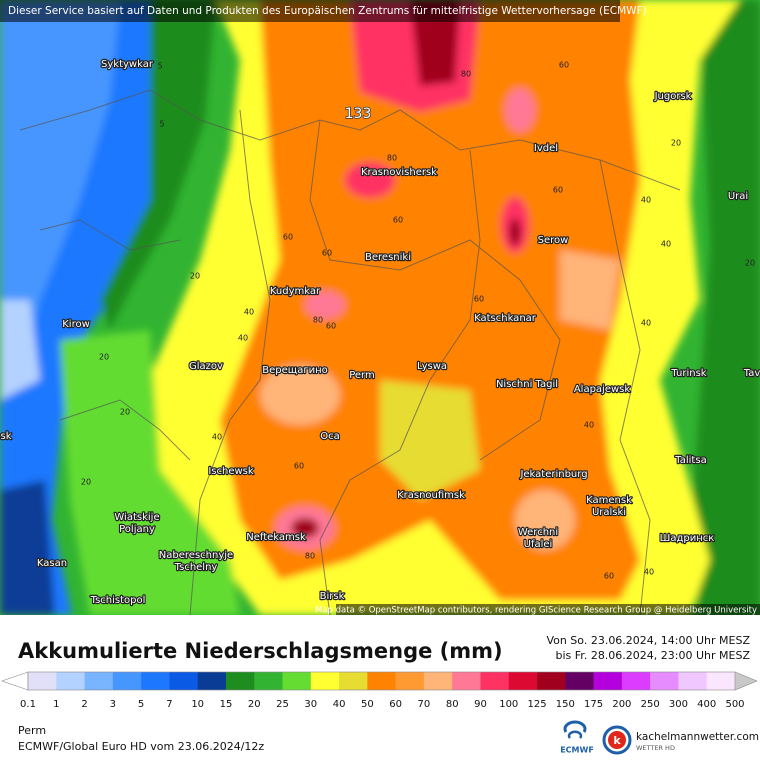 This screenshot has height=764, width=760. What do you see at coordinates (738, 196) in the screenshot?
I see `place-label: Urai` at bounding box center [738, 196].